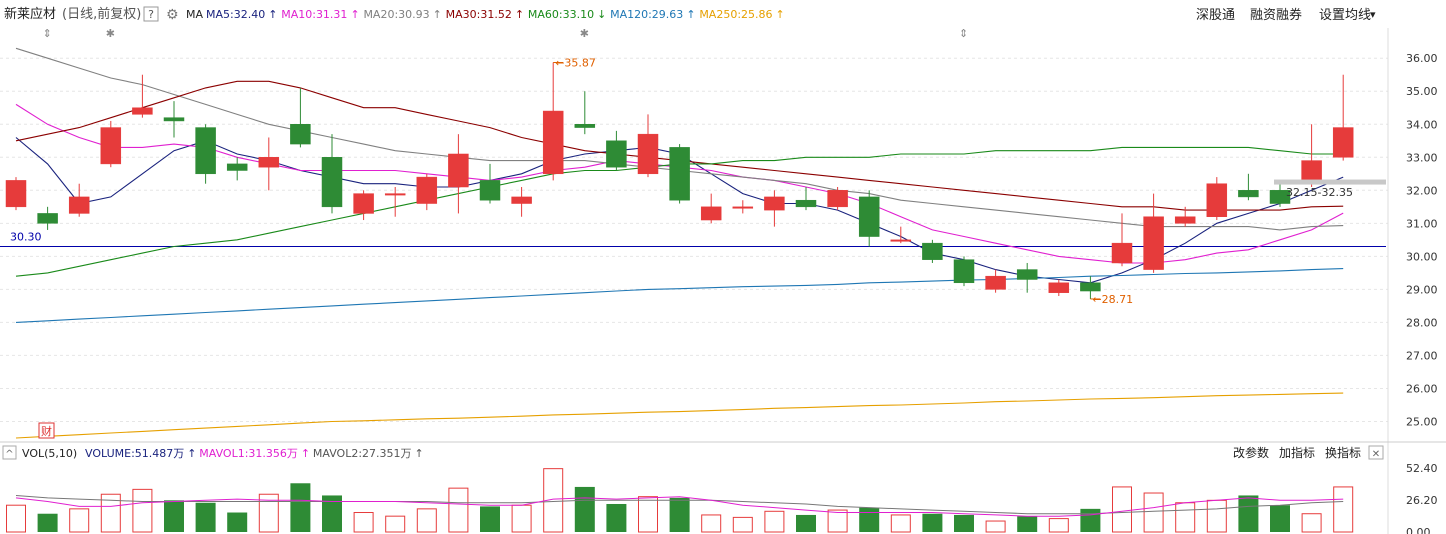  I want to click on help-box, so click(151, 14).